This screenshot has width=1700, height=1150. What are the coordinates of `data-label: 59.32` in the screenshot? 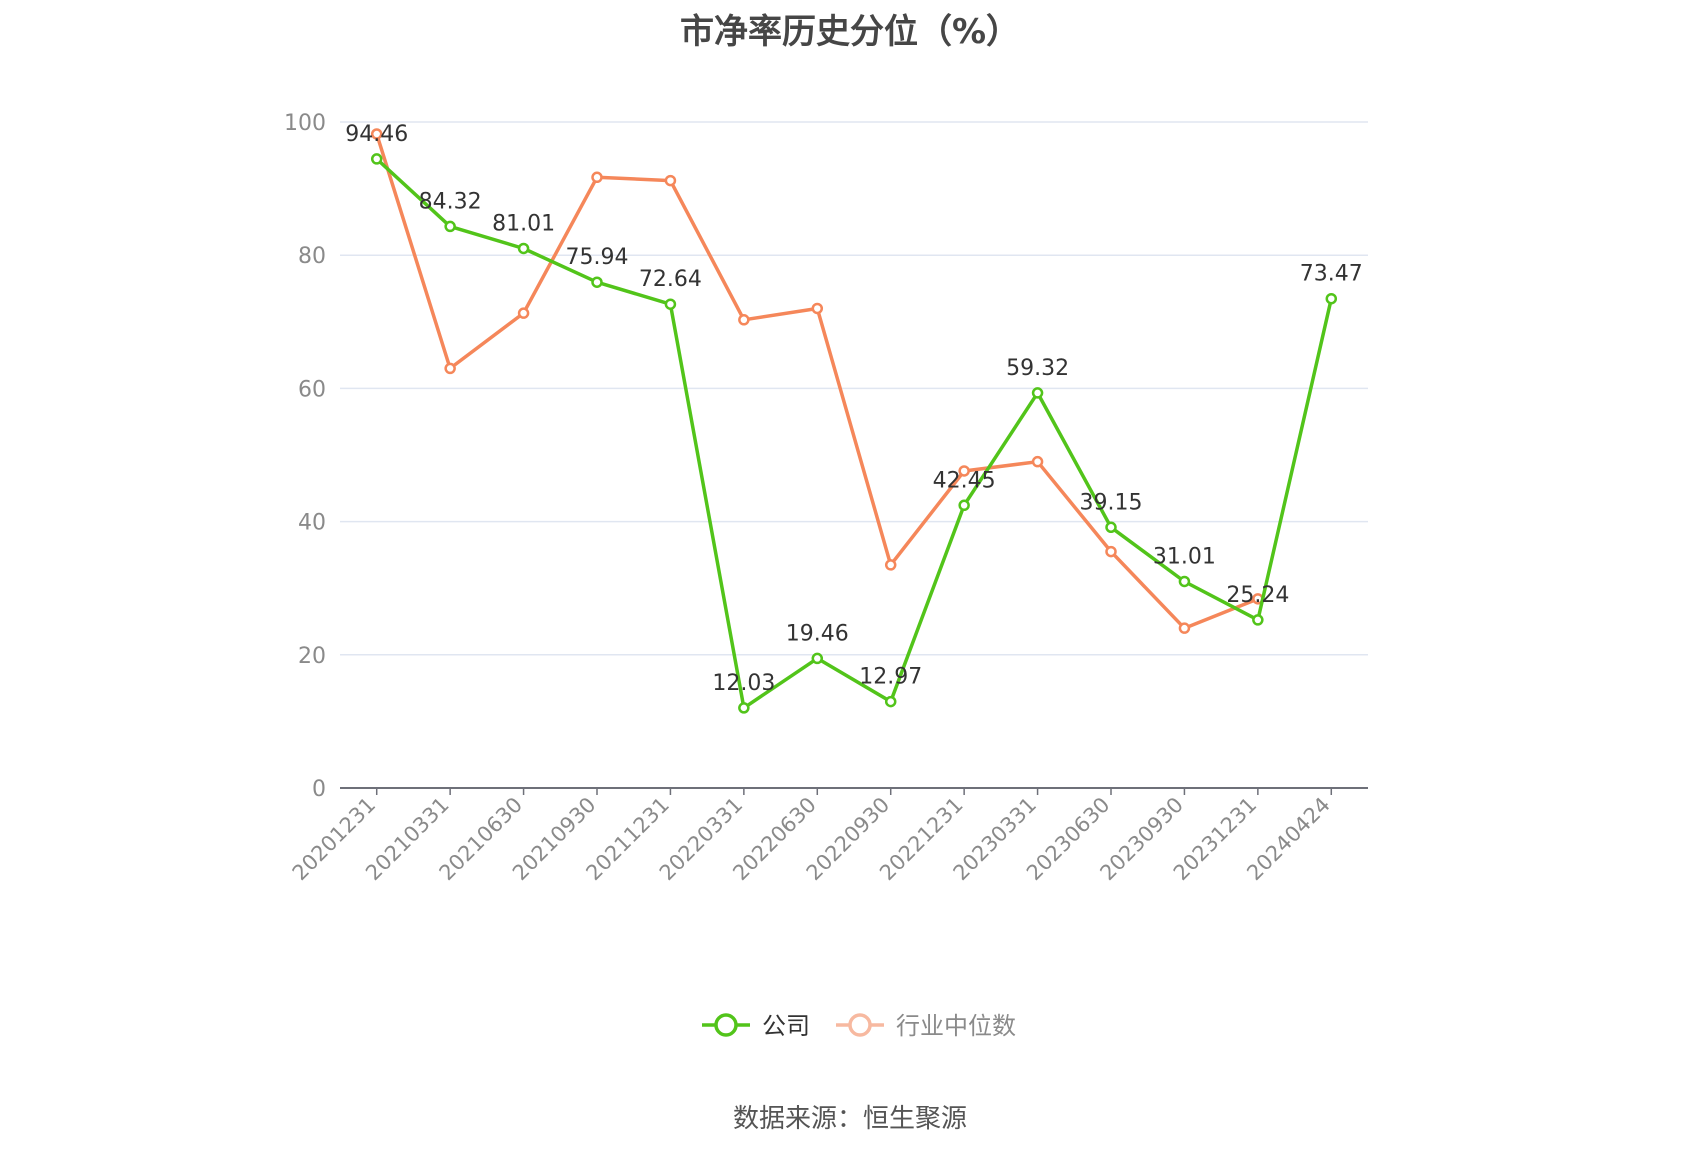 It's located at (1037, 368).